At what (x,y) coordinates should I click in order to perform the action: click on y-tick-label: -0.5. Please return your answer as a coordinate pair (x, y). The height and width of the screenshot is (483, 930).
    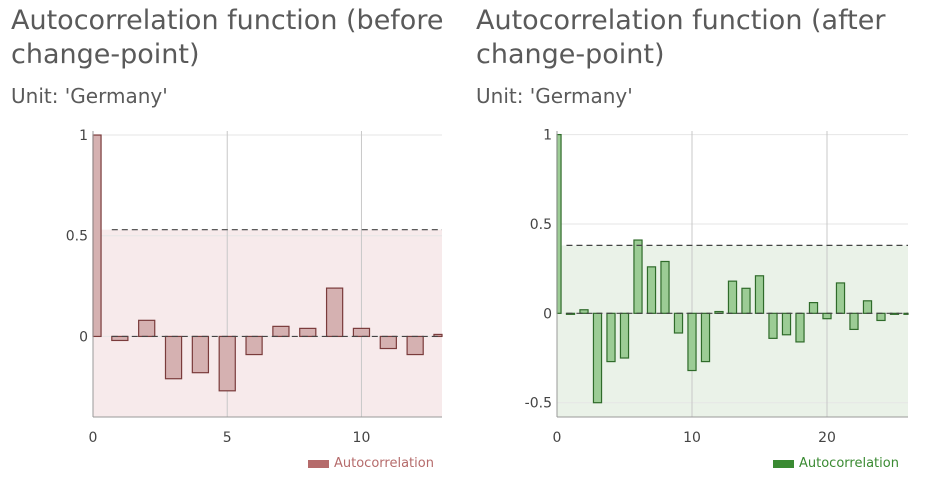
    Looking at the image, I should click on (538, 404).